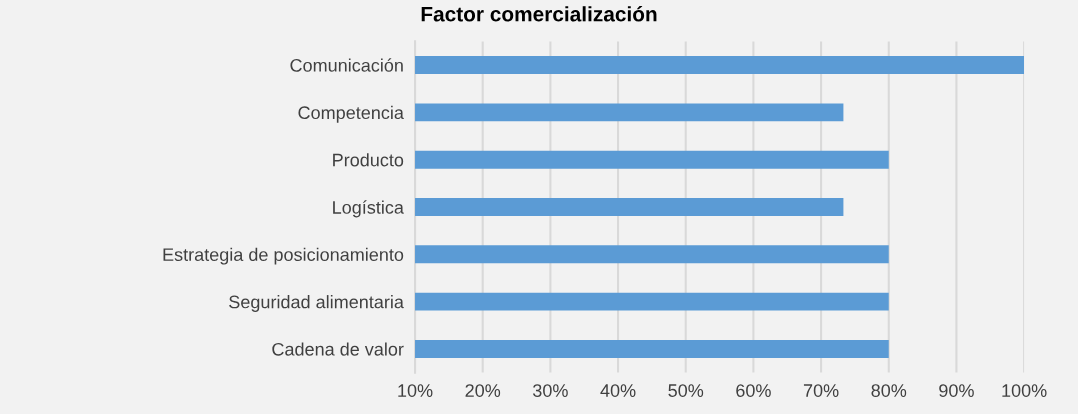 The height and width of the screenshot is (414, 1078). I want to click on y-tick-label: Seguridad alimentaria, so click(316, 303).